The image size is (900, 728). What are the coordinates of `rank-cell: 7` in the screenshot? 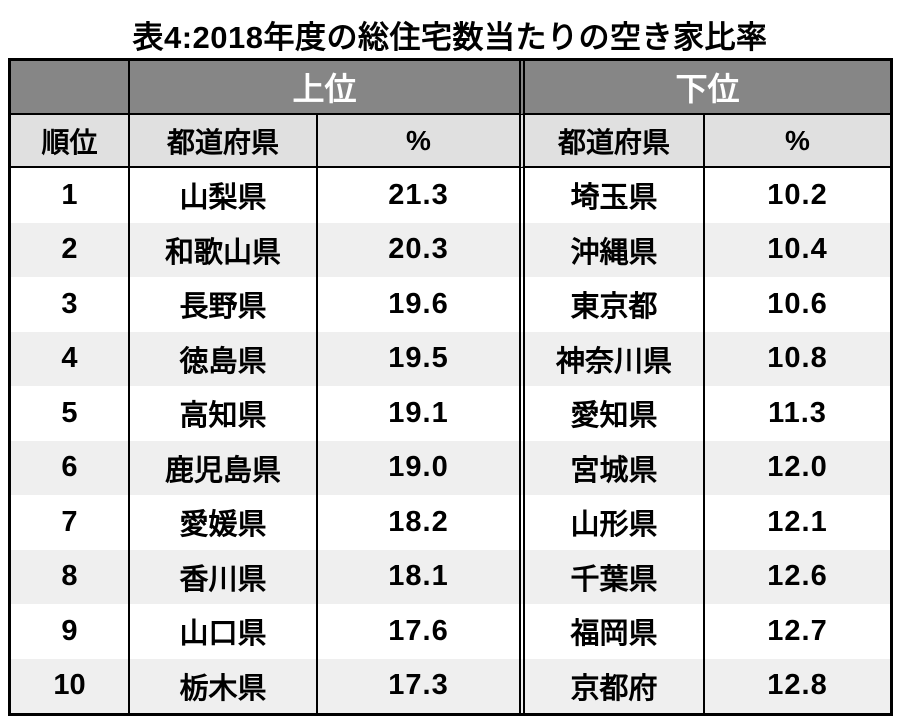 It's located at (69, 522).